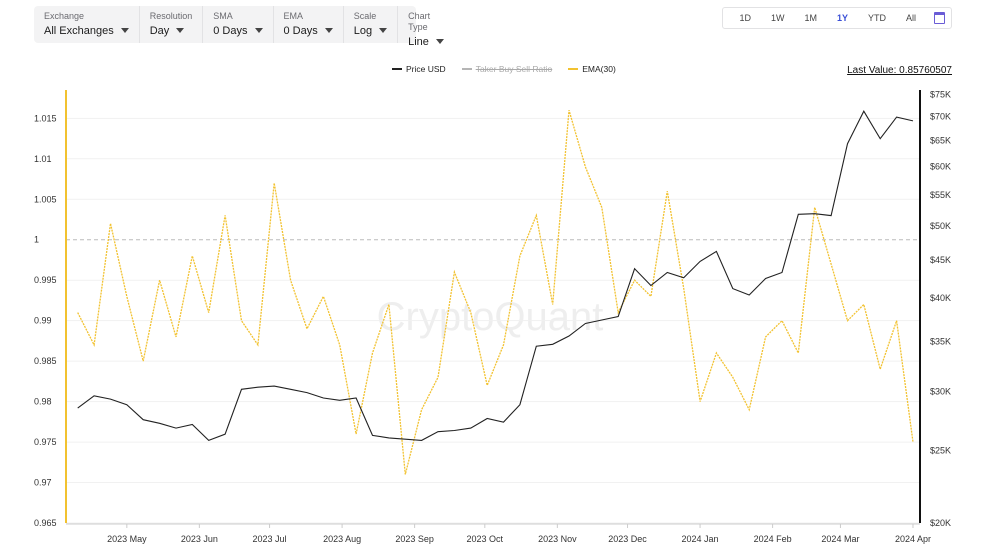 The height and width of the screenshot is (554, 984). Describe the element at coordinates (43, 402) in the screenshot. I see `left-tick-label: 0.98` at that location.